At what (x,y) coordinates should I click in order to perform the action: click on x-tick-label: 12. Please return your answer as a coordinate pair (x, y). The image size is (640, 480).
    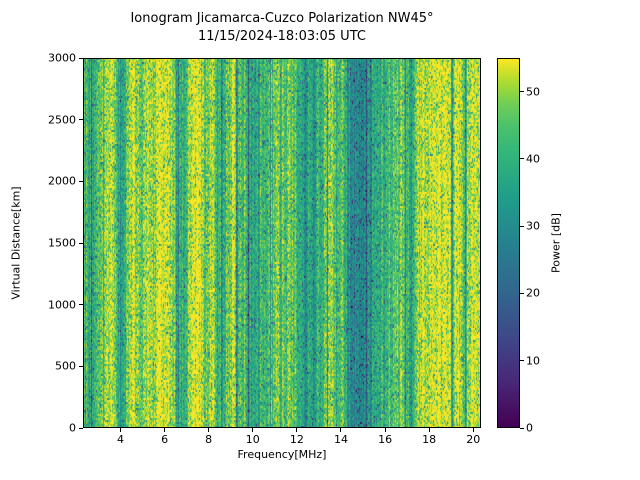
    Looking at the image, I should click on (296, 439).